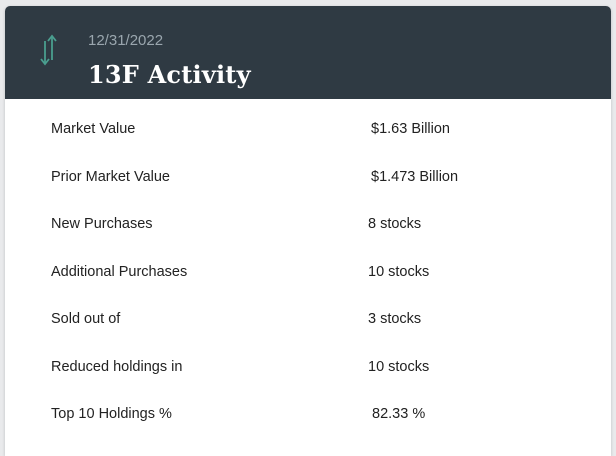 The height and width of the screenshot is (456, 616). I want to click on row-value: $1.473 Billion, so click(415, 176).